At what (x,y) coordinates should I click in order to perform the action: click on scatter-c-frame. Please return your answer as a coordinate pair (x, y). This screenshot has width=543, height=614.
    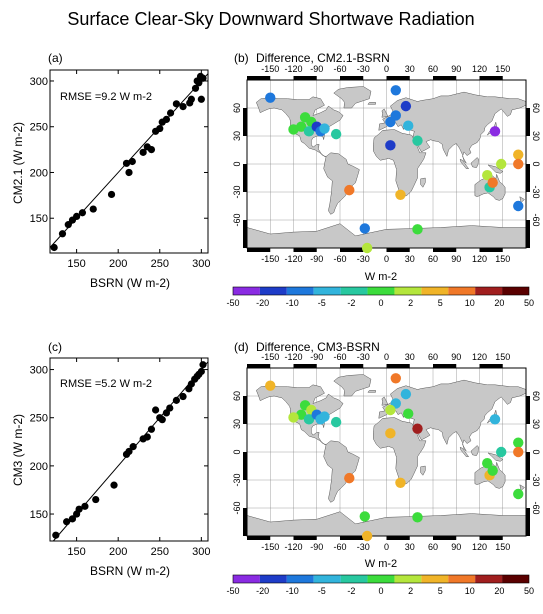
    Looking at the image, I should click on (129, 449).